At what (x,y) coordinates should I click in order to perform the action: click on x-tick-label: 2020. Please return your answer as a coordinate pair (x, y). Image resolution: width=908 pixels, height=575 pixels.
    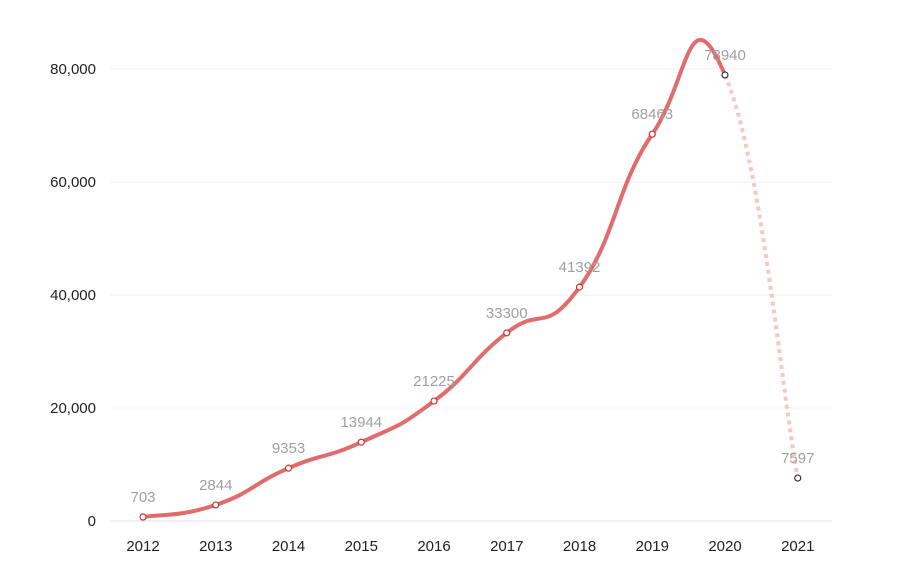
    Looking at the image, I should click on (724, 546).